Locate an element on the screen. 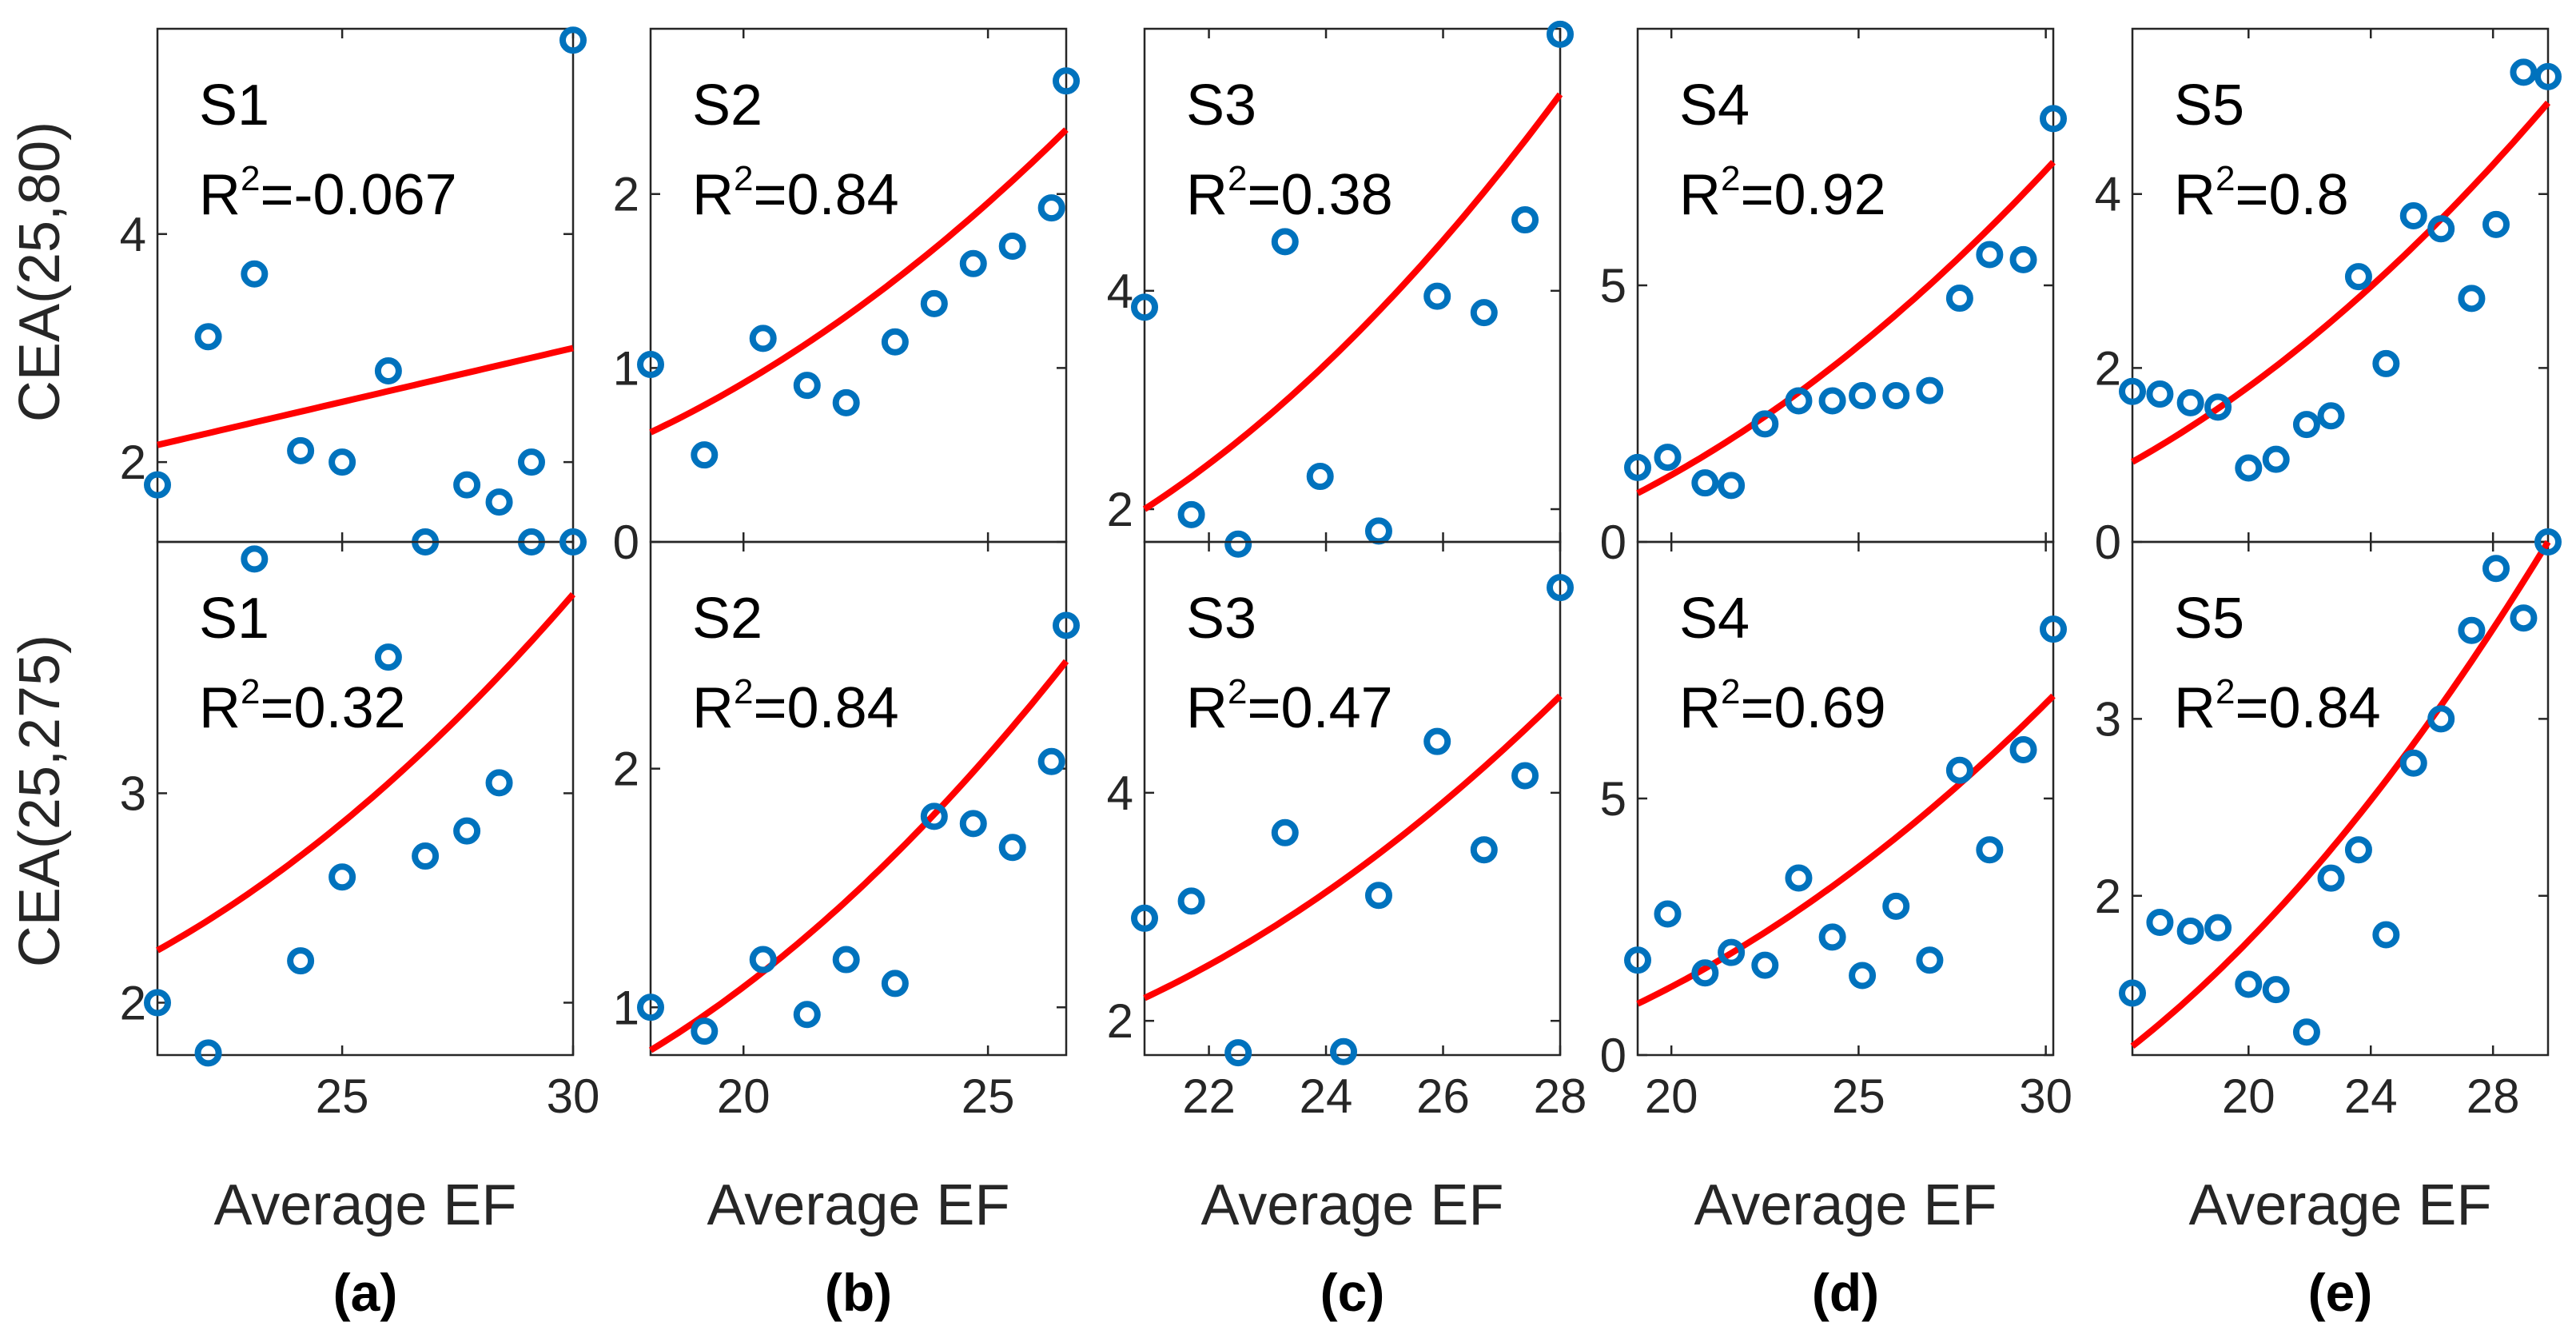 The image size is (2576, 1334). x-tick-label: 22 is located at coordinates (1209, 1096).